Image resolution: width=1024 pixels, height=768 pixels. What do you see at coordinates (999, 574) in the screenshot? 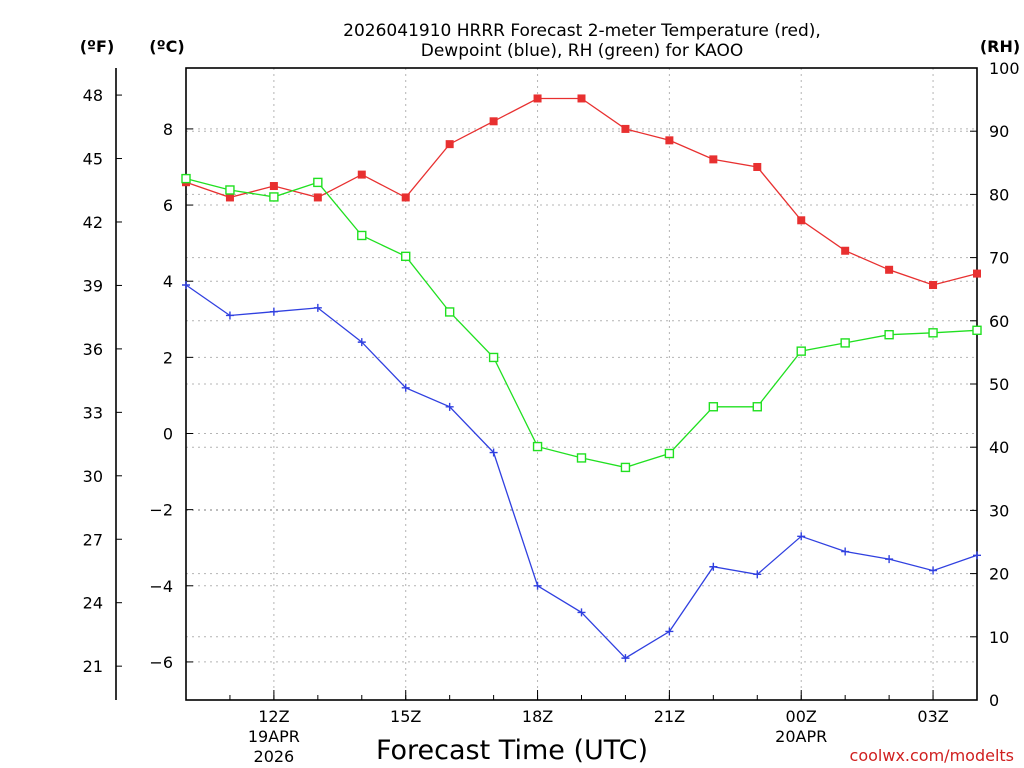
I see `y-tick-label-rh: 20` at bounding box center [999, 574].